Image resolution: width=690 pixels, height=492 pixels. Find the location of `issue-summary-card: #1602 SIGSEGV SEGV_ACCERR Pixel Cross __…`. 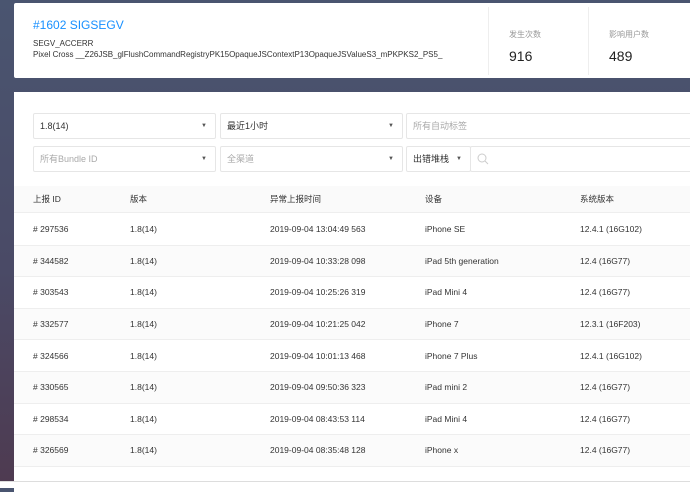

issue-summary-card: #1602 SIGSEGV SEGV_ACCERR Pixel Cross __… is located at coordinates (352, 40).